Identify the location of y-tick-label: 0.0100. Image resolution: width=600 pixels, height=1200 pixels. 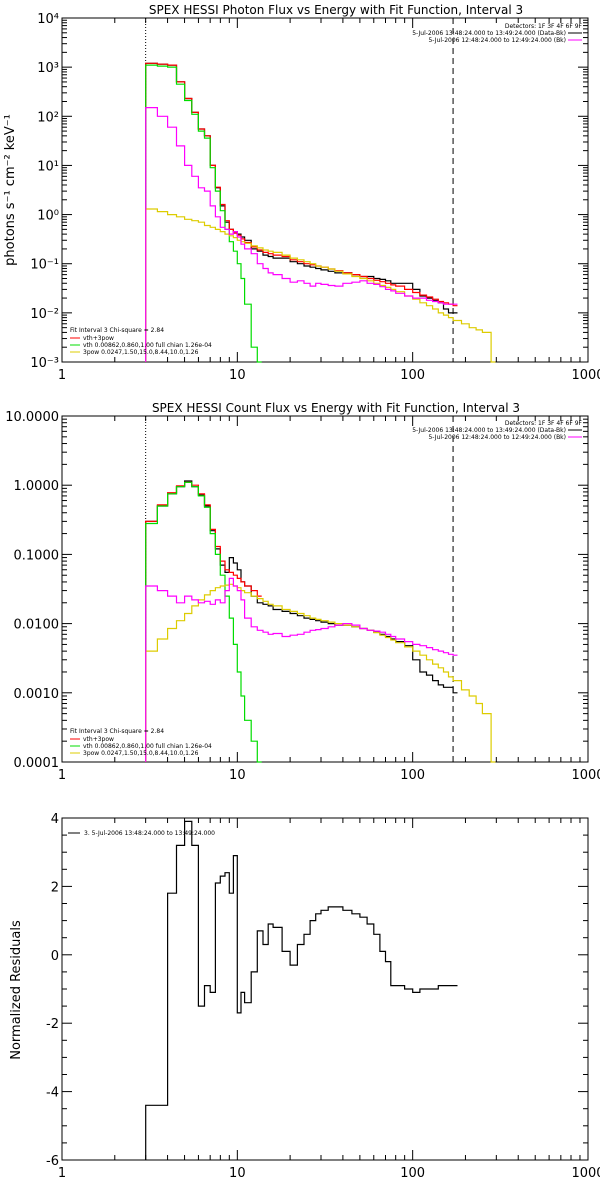
(37, 625).